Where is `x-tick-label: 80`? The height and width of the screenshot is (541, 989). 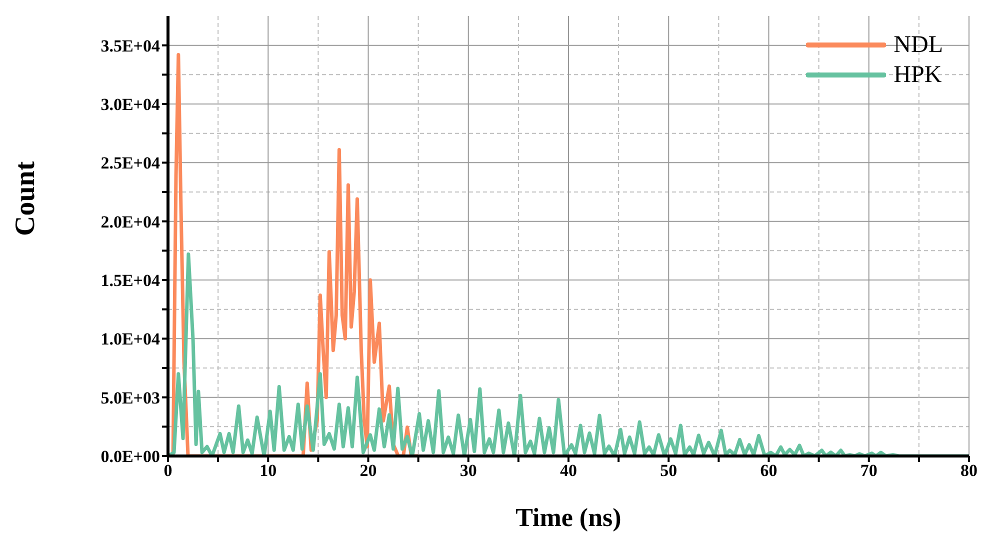 x-tick-label: 80 is located at coordinates (969, 470).